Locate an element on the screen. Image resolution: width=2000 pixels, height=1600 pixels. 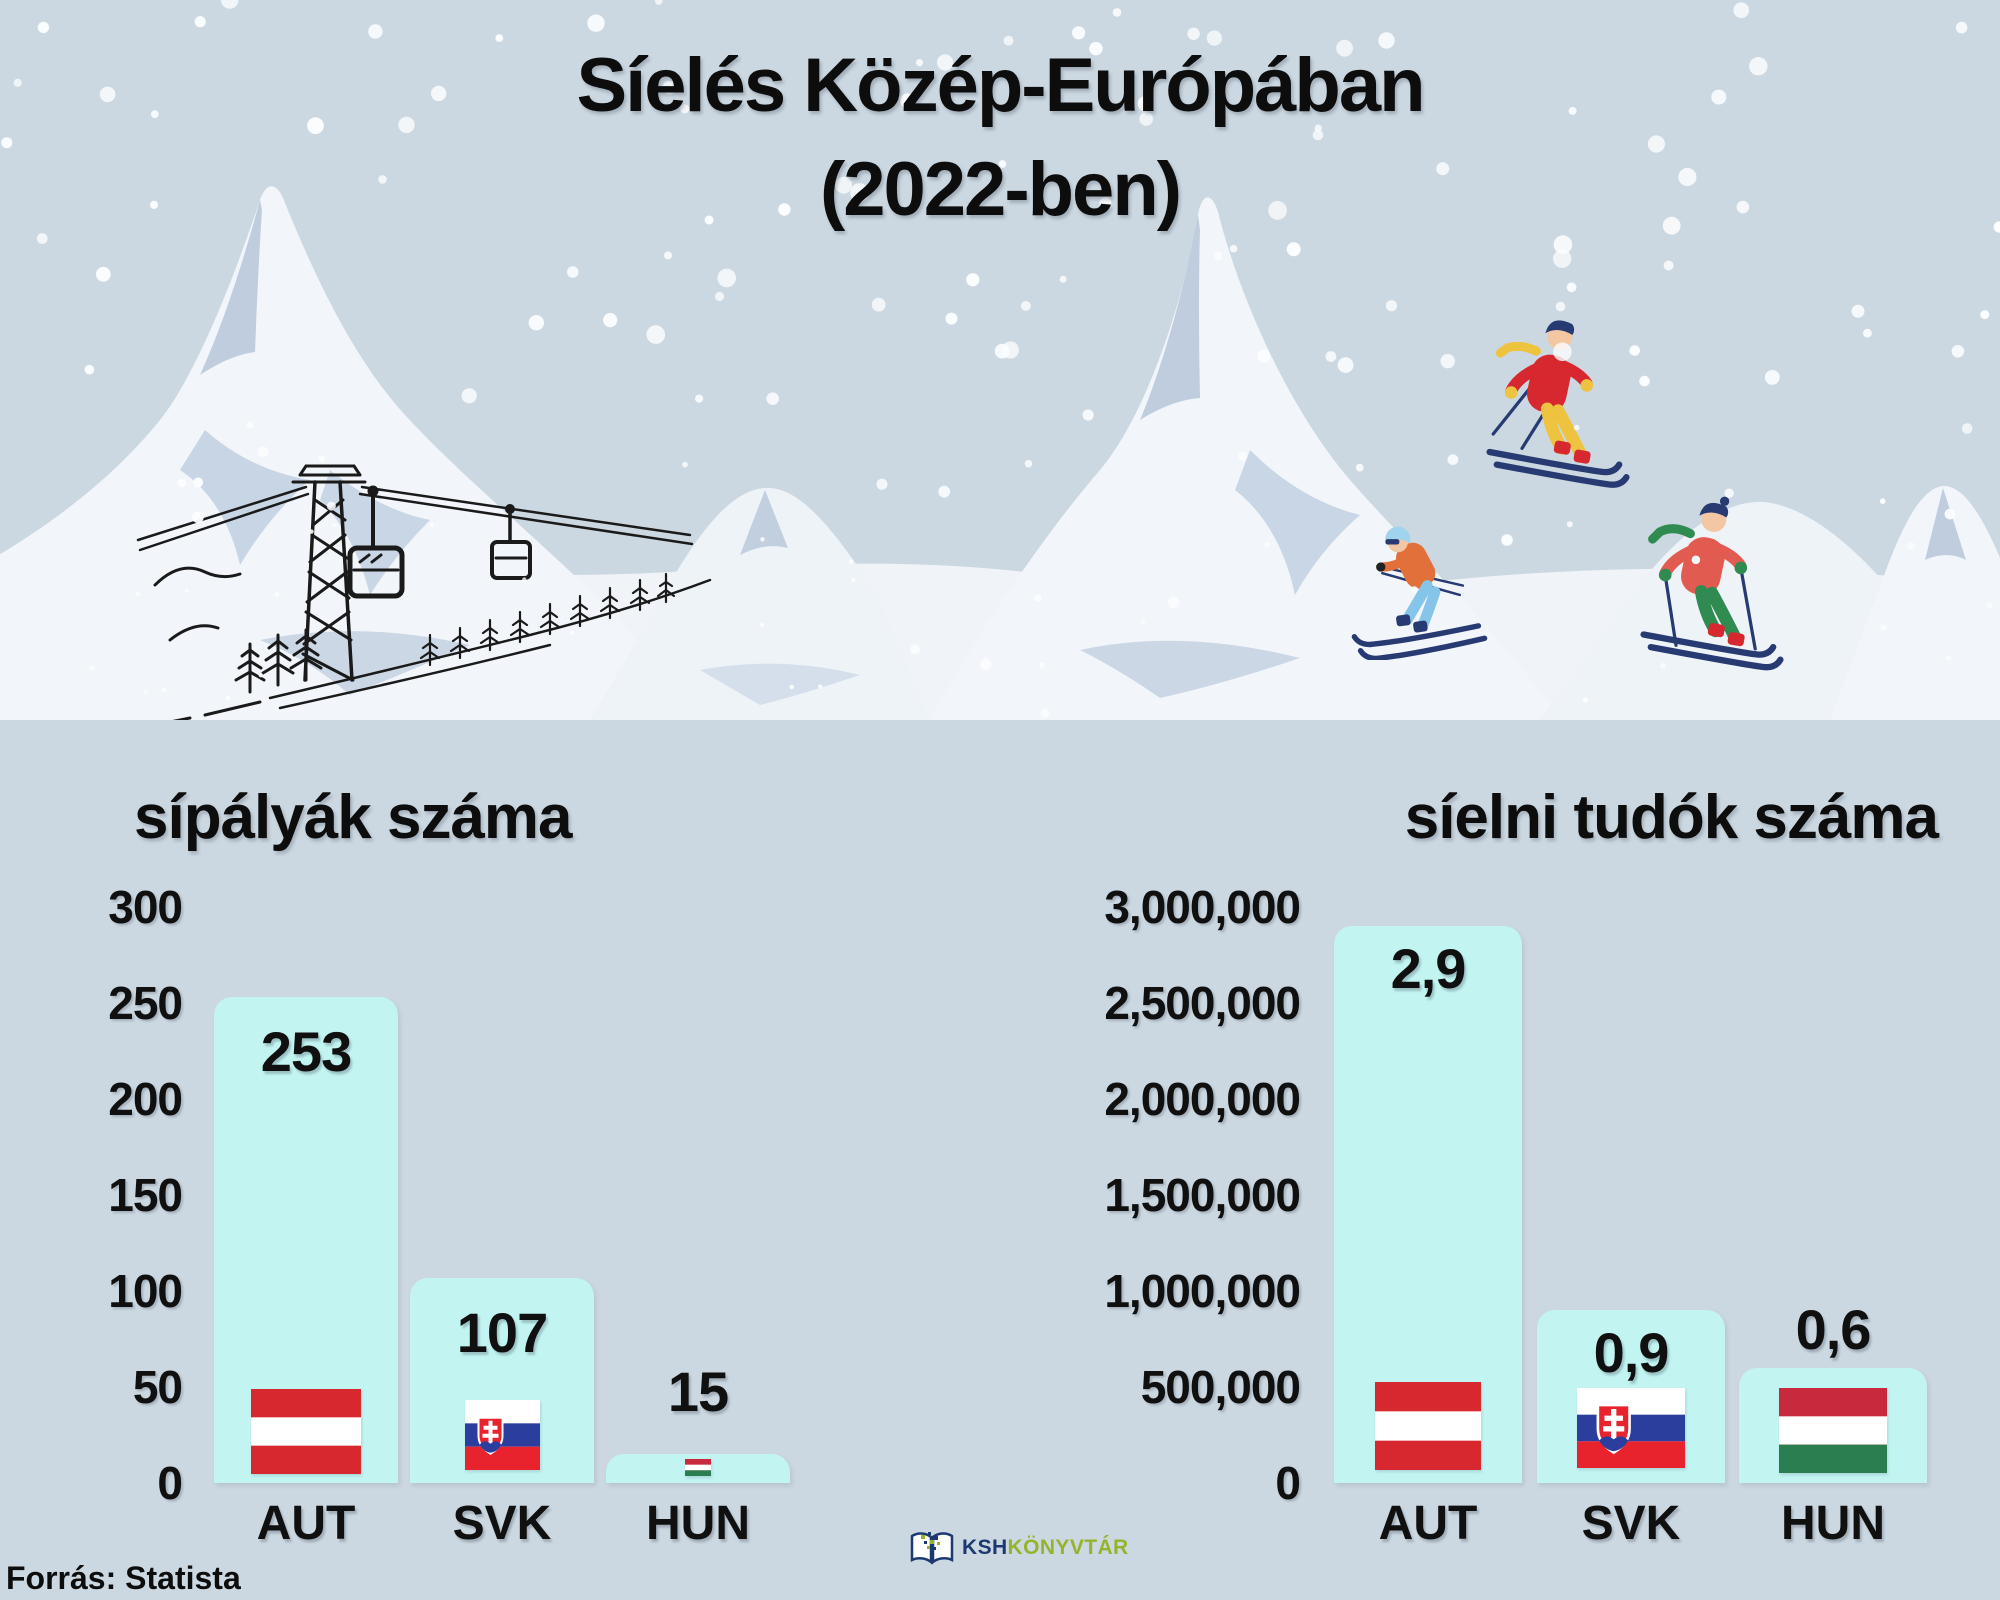
page-title-line2: (2022-ben) is located at coordinates (1000, 189).